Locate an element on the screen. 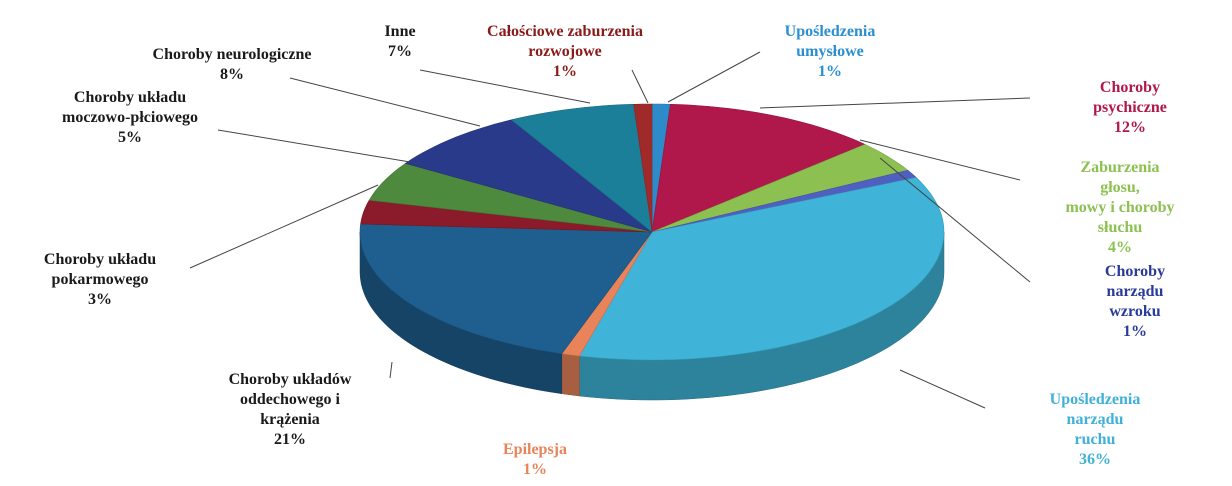 The height and width of the screenshot is (486, 1232). percent-label: 36% is located at coordinates (1095, 459).